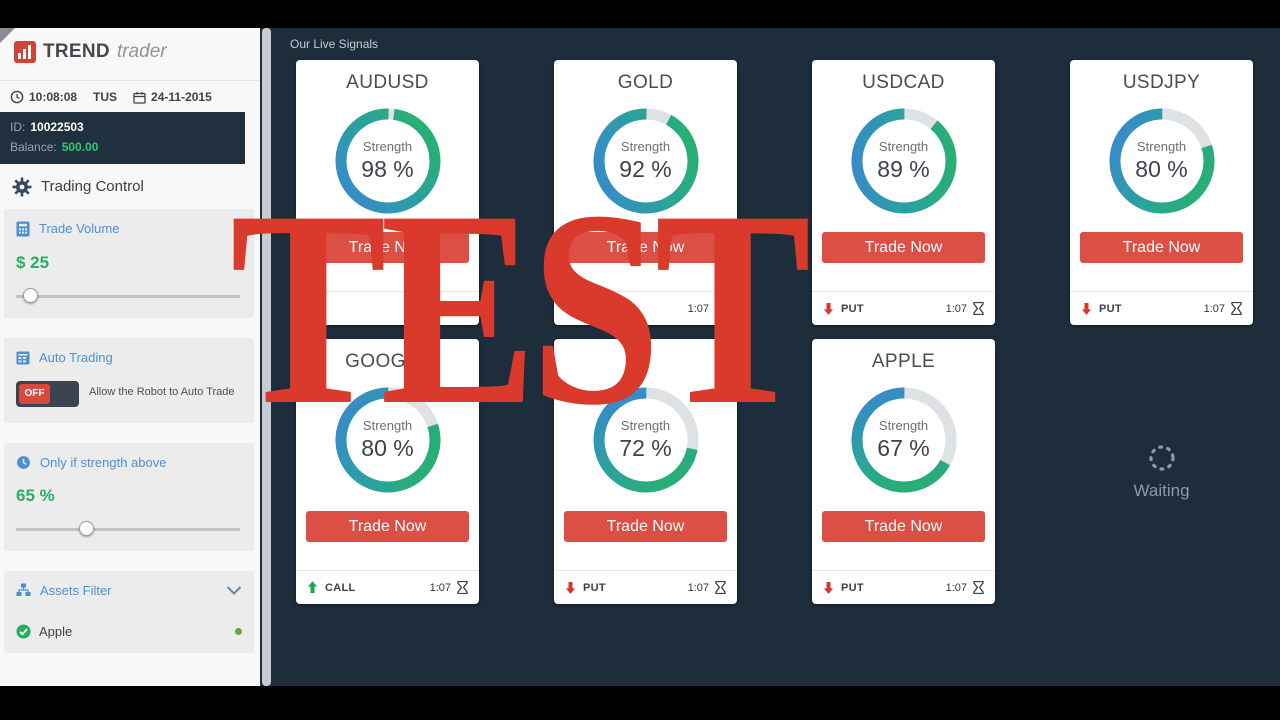 This screenshot has width=1280, height=720. I want to click on status-date: 24-11-2015, so click(181, 97).